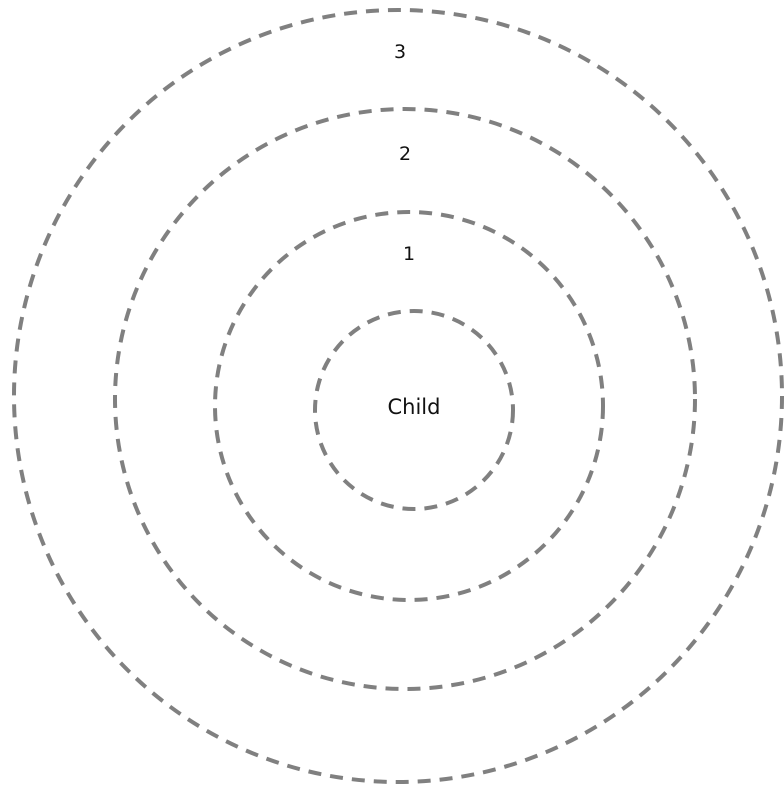 This screenshot has height=785, width=784. Describe the element at coordinates (405, 154) in the screenshot. I see `ring-label-2: 2` at that location.